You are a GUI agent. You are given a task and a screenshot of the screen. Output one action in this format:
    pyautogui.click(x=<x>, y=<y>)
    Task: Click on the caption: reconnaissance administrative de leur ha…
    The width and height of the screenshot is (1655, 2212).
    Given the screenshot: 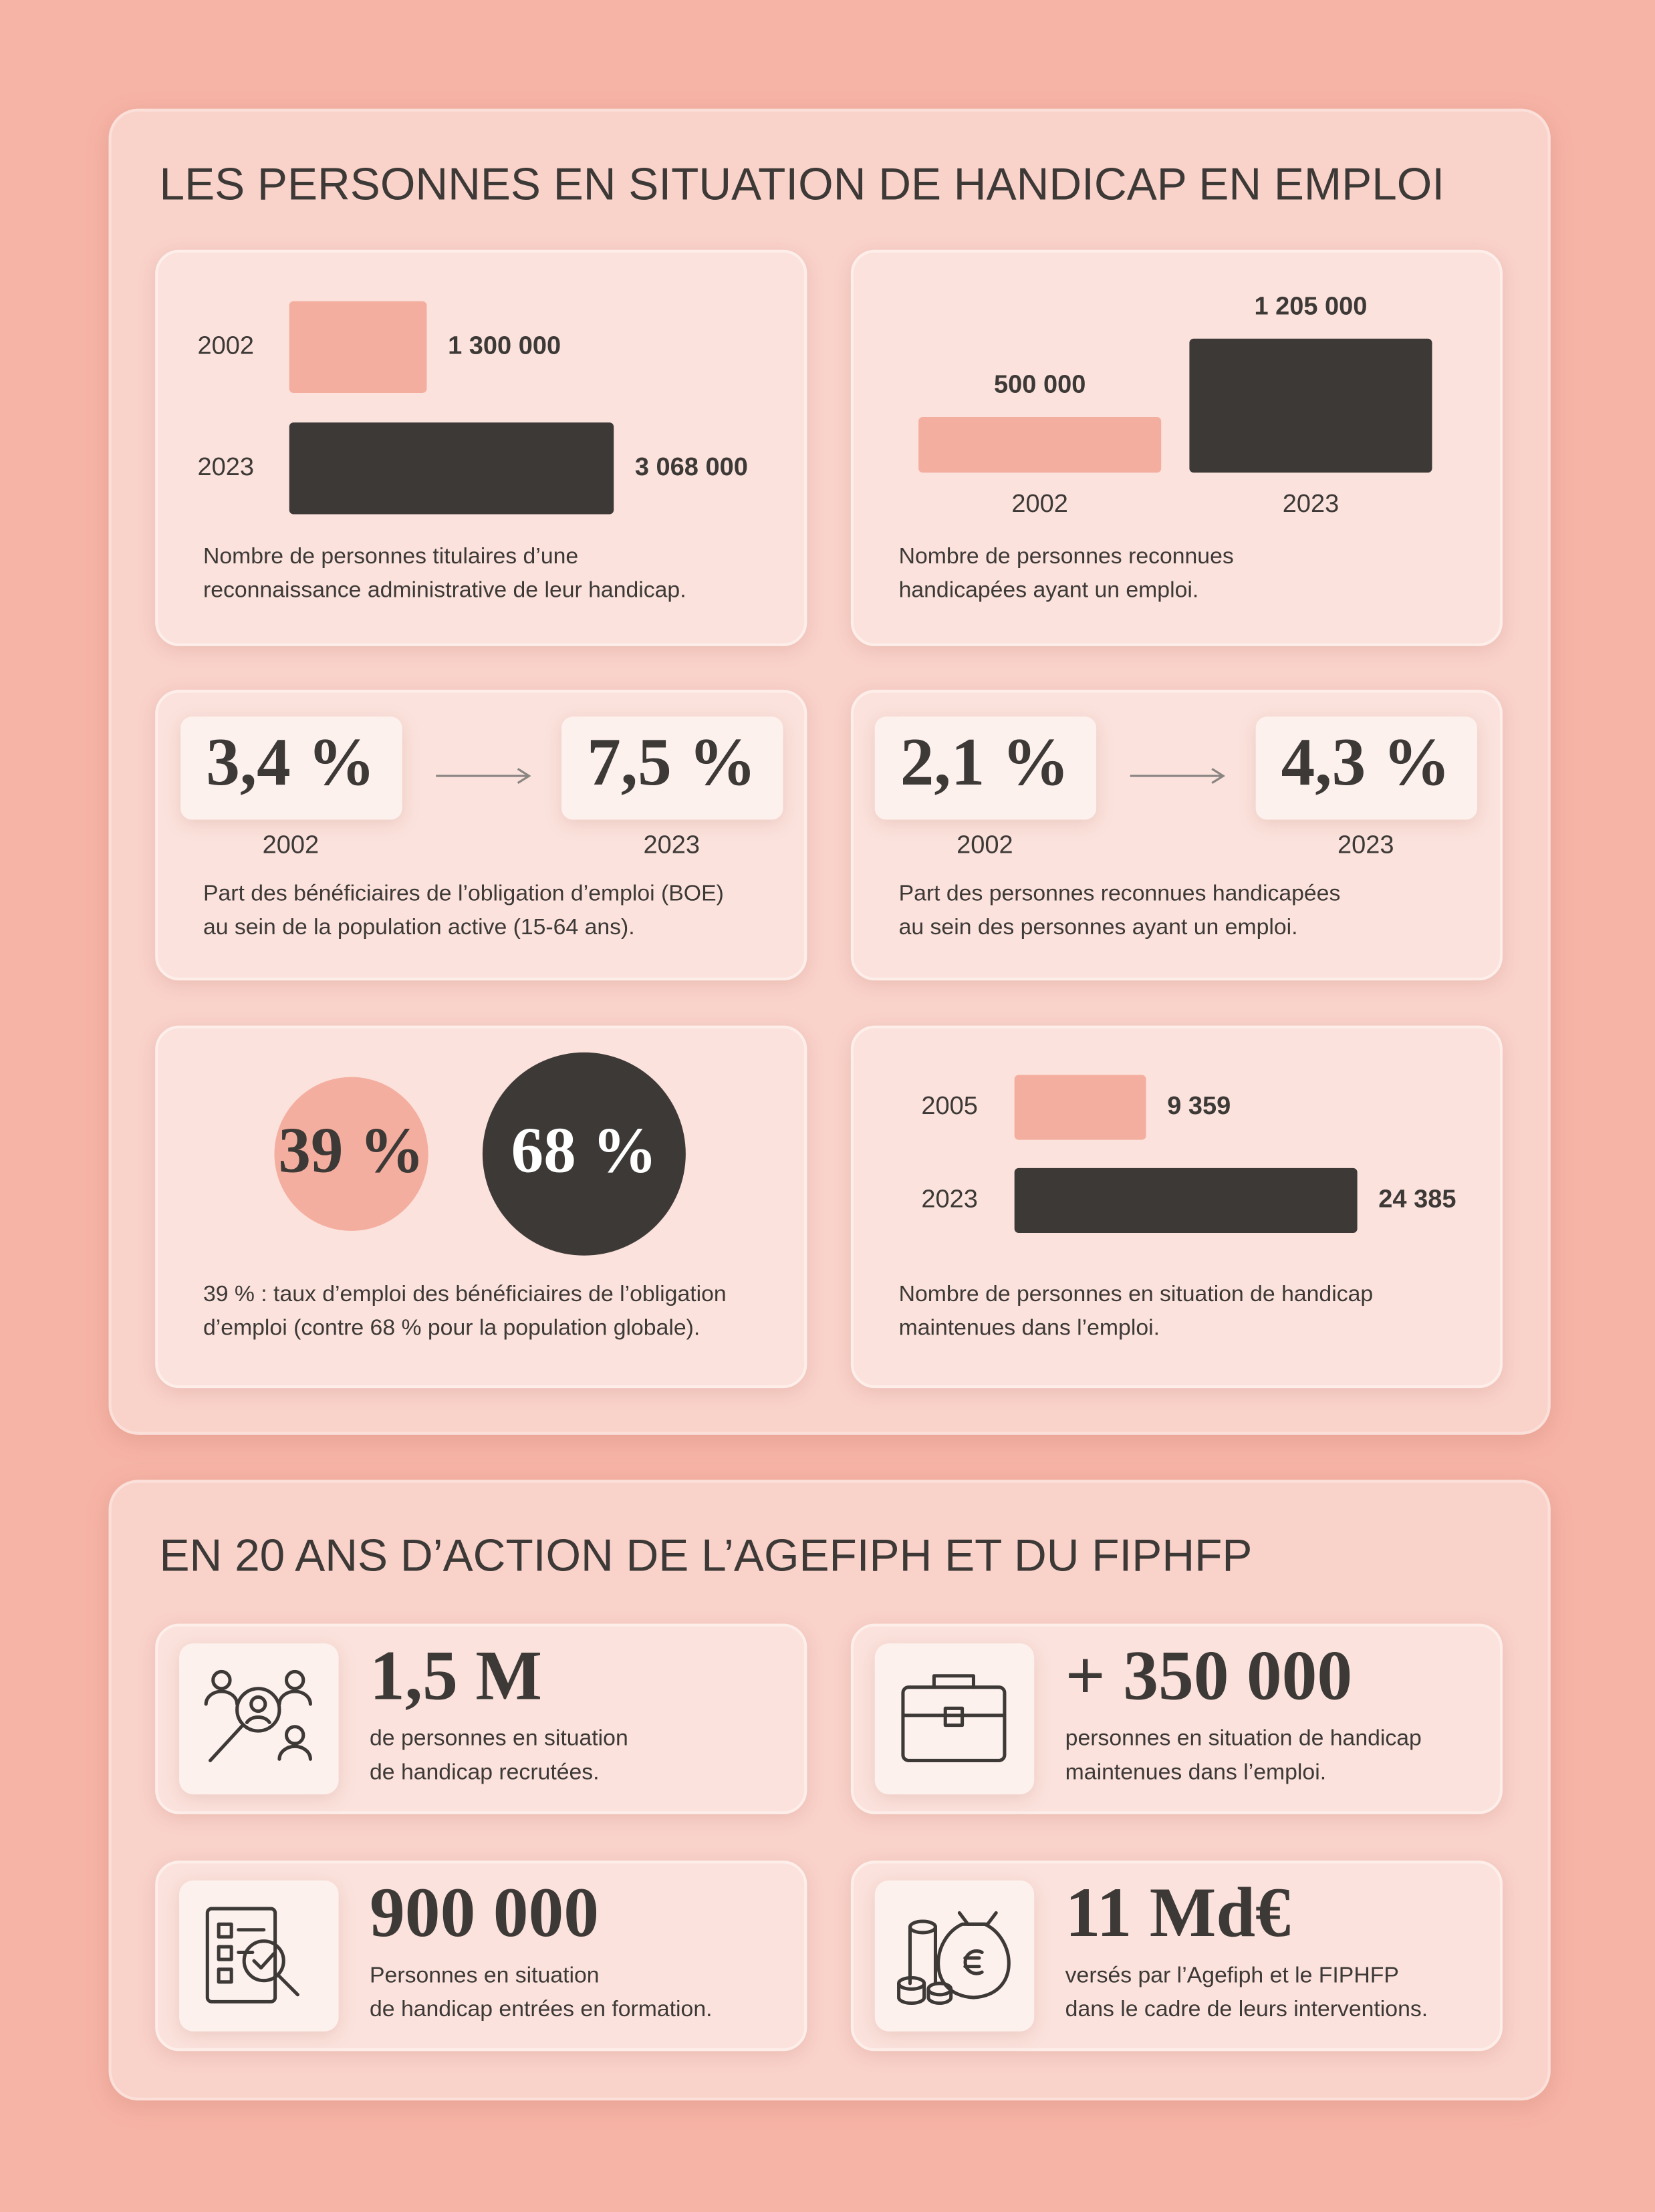 What is the action you would take?
    pyautogui.click(x=444, y=589)
    